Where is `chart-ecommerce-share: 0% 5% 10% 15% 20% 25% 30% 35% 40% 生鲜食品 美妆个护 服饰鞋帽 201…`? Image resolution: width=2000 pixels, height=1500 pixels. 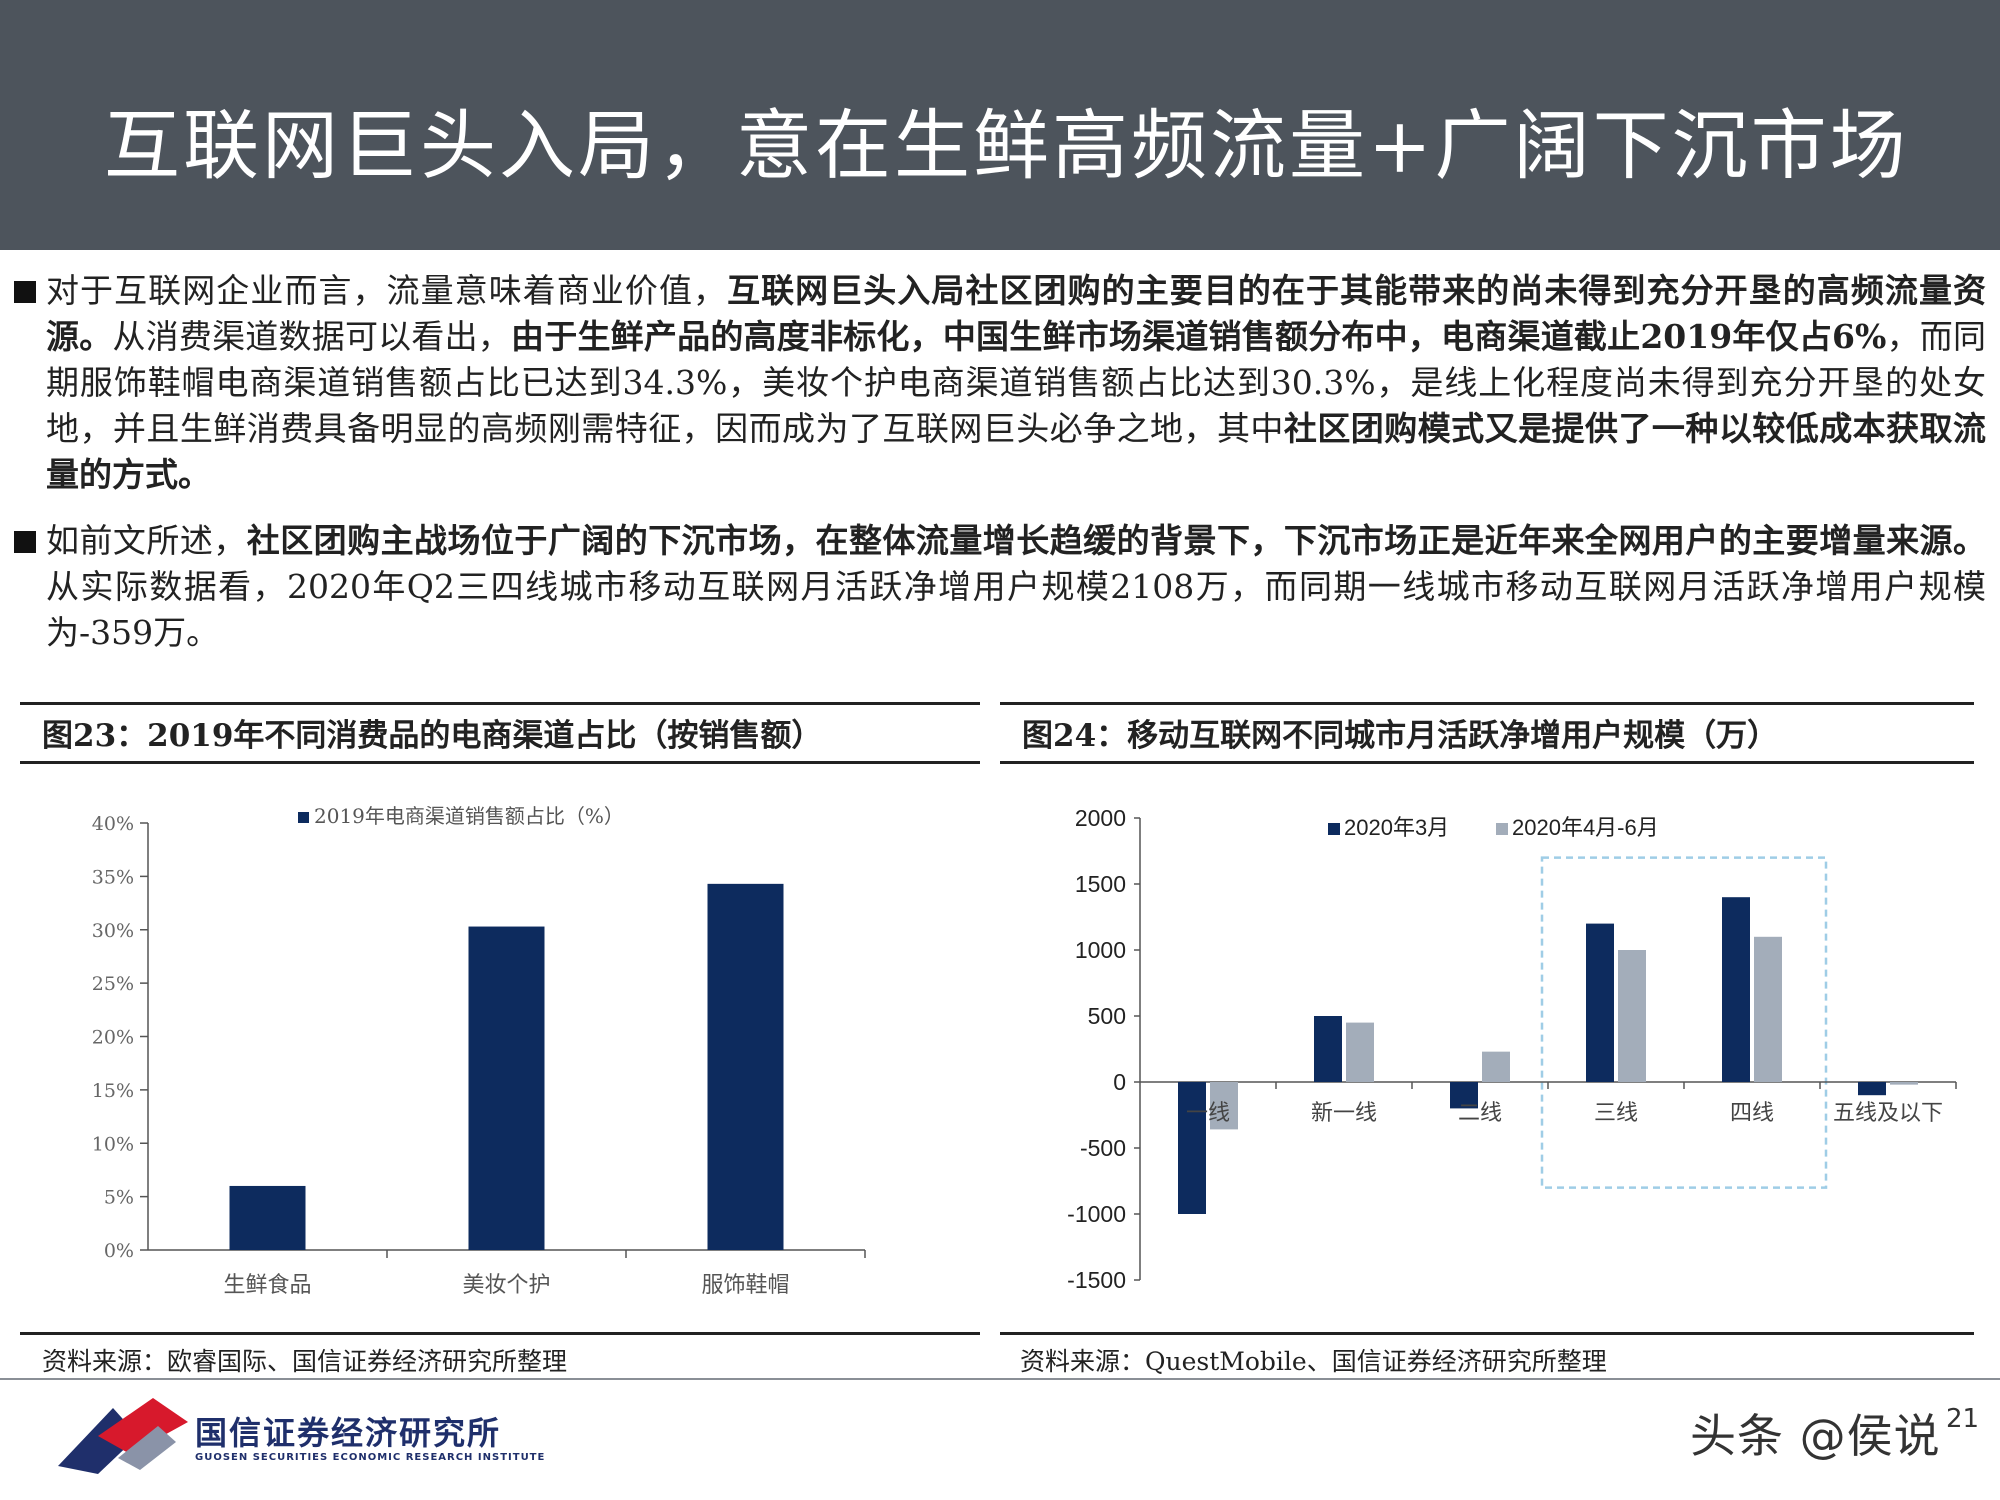
chart-ecommerce-share: 0% 5% 10% 15% 20% 25% 30% 35% 40% 生鲜食品 美妆个护 服饰鞋帽 201… is located at coordinates (479, 1051).